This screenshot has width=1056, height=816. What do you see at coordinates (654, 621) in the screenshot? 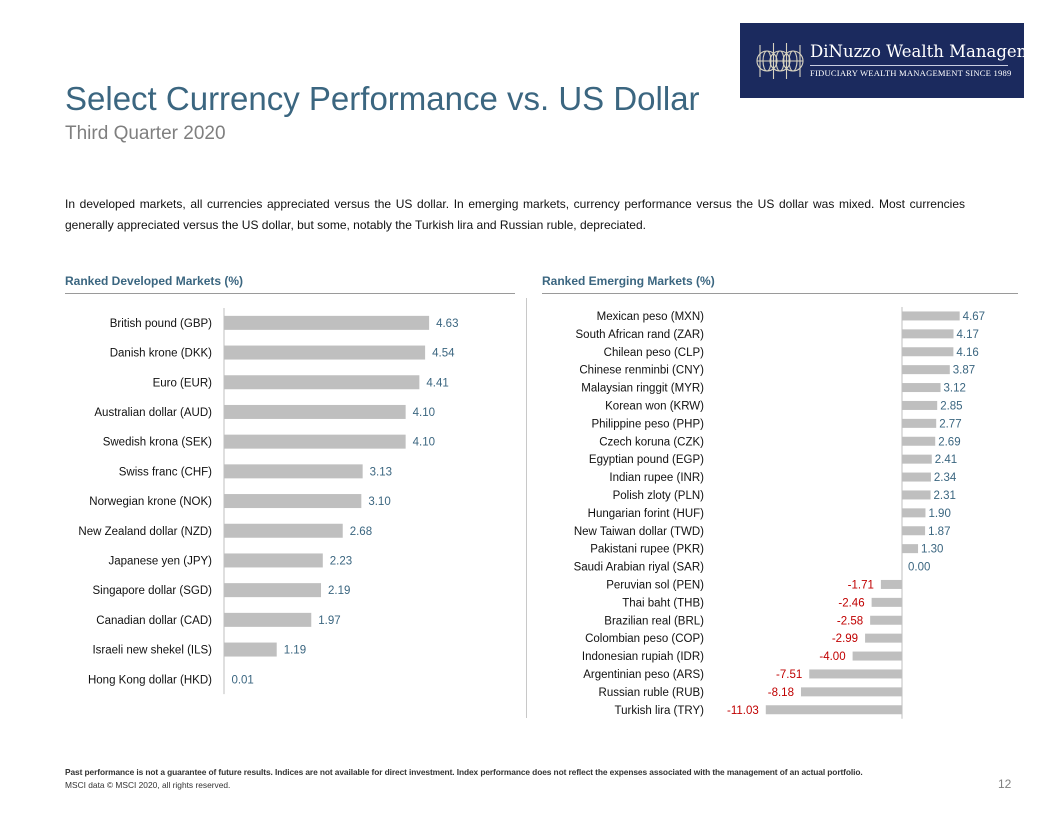
I see `emerging-category-label-brazilian-real-brl: Brazilian real (BRL)` at bounding box center [654, 621].